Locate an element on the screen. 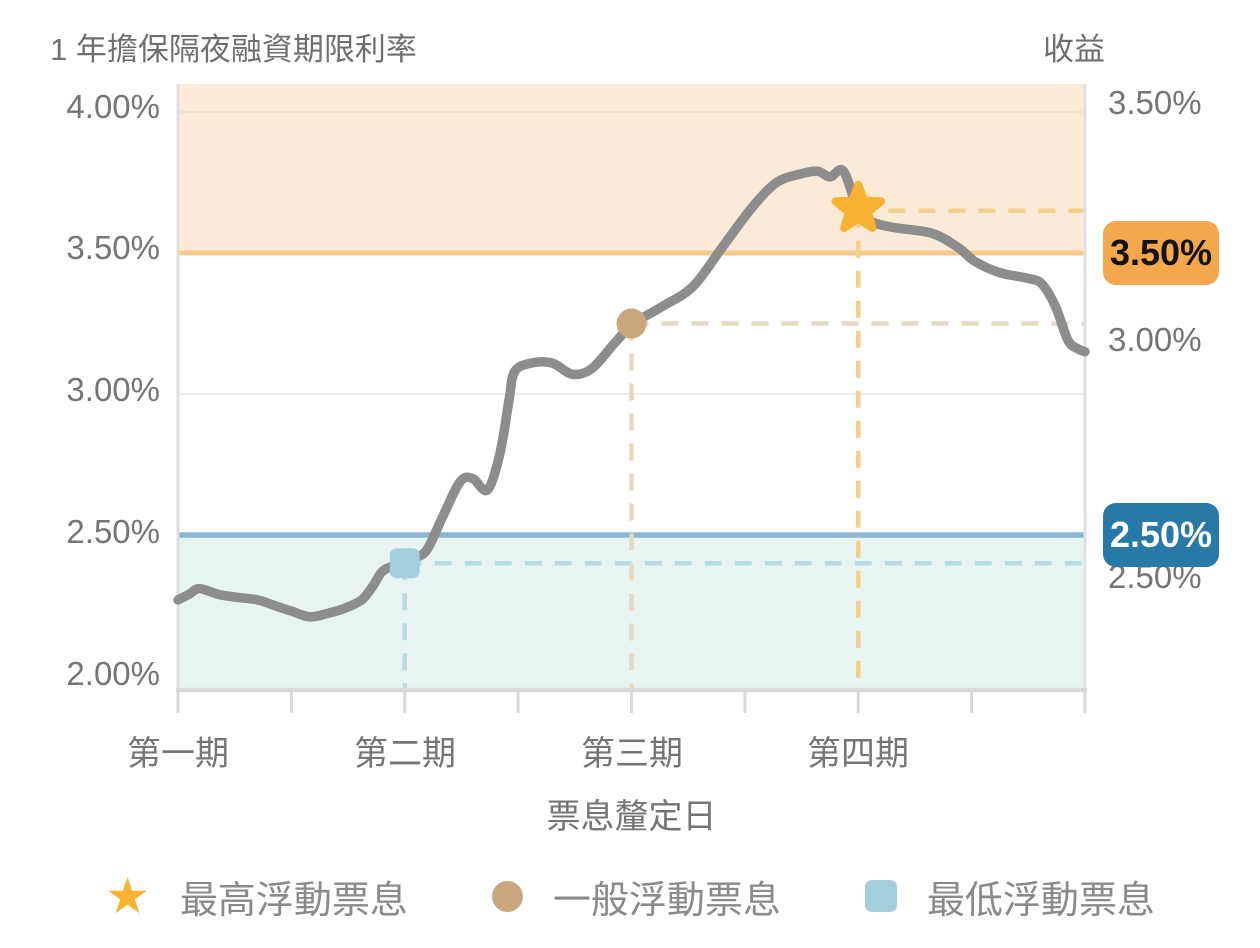 The image size is (1260, 948). x-label-period-1: 第一期 is located at coordinates (178, 754).